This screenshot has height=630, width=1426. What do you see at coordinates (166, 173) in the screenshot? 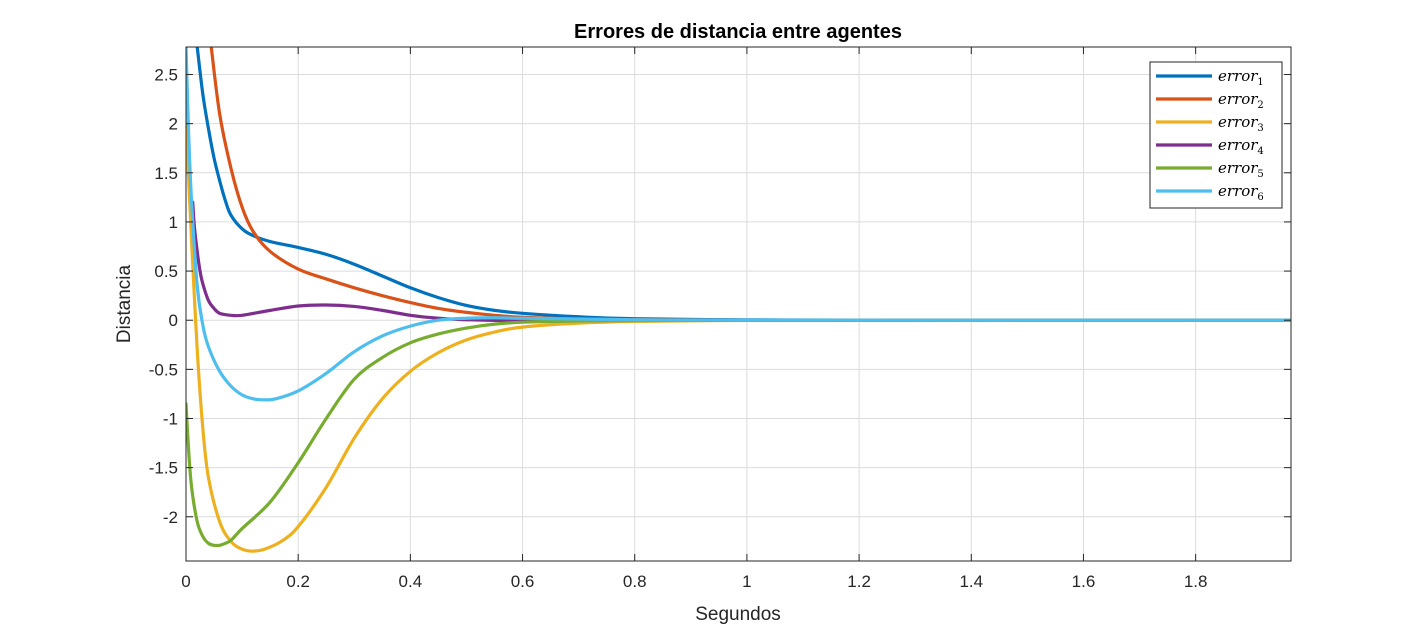
I see `y-tick-label: 1.5` at bounding box center [166, 173].